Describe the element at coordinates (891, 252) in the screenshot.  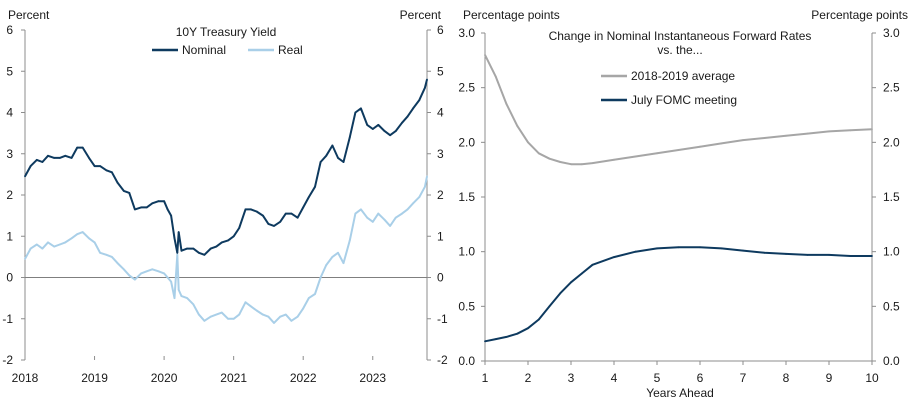
I see `right-chart-y-tick-label-right: 1.0` at that location.